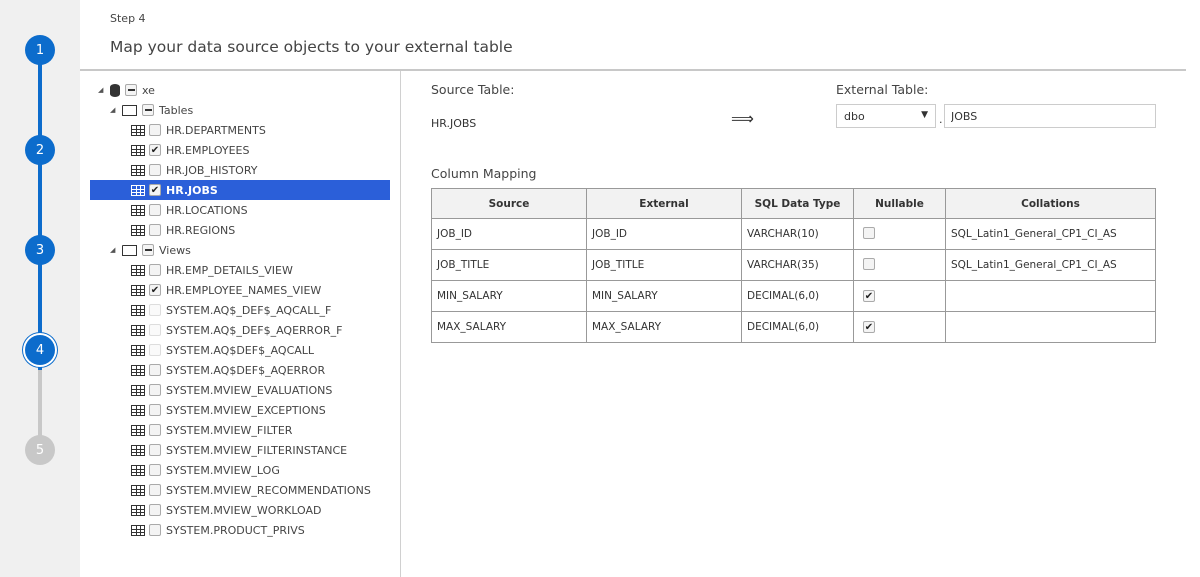  Describe the element at coordinates (254, 330) in the screenshot. I see `tree-item-label: SYSTEM.AQ$_DEF$_AQERROR_F` at that location.